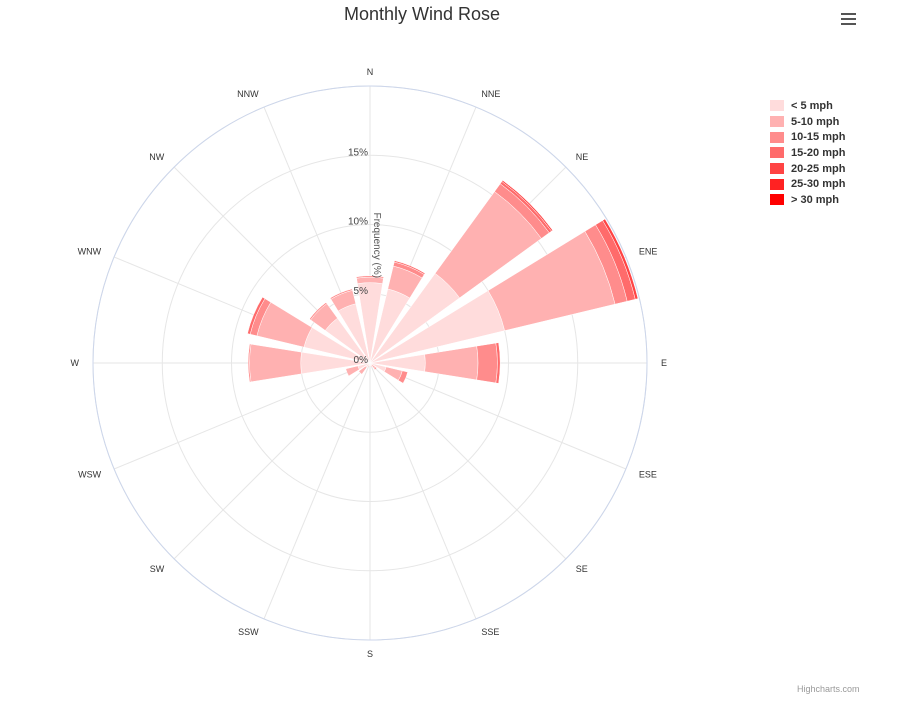 The image size is (900, 720). I want to click on direction-label: SSE, so click(490, 632).